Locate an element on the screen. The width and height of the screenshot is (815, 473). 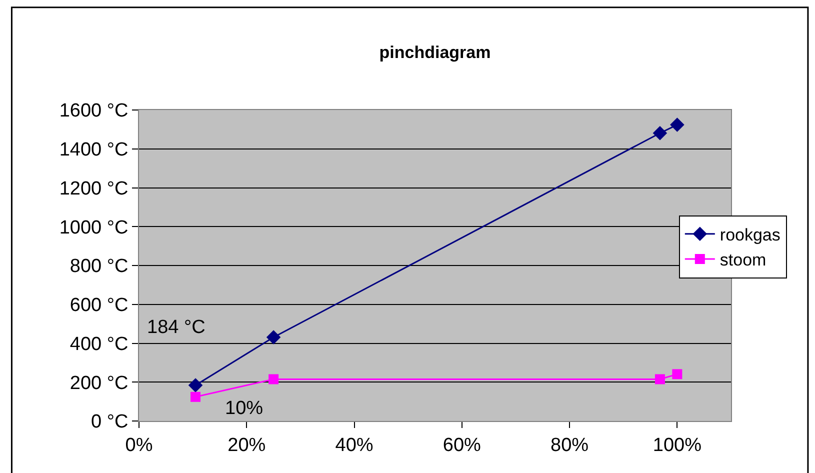
y-tick-label: 1400 °C is located at coordinates (93, 150).